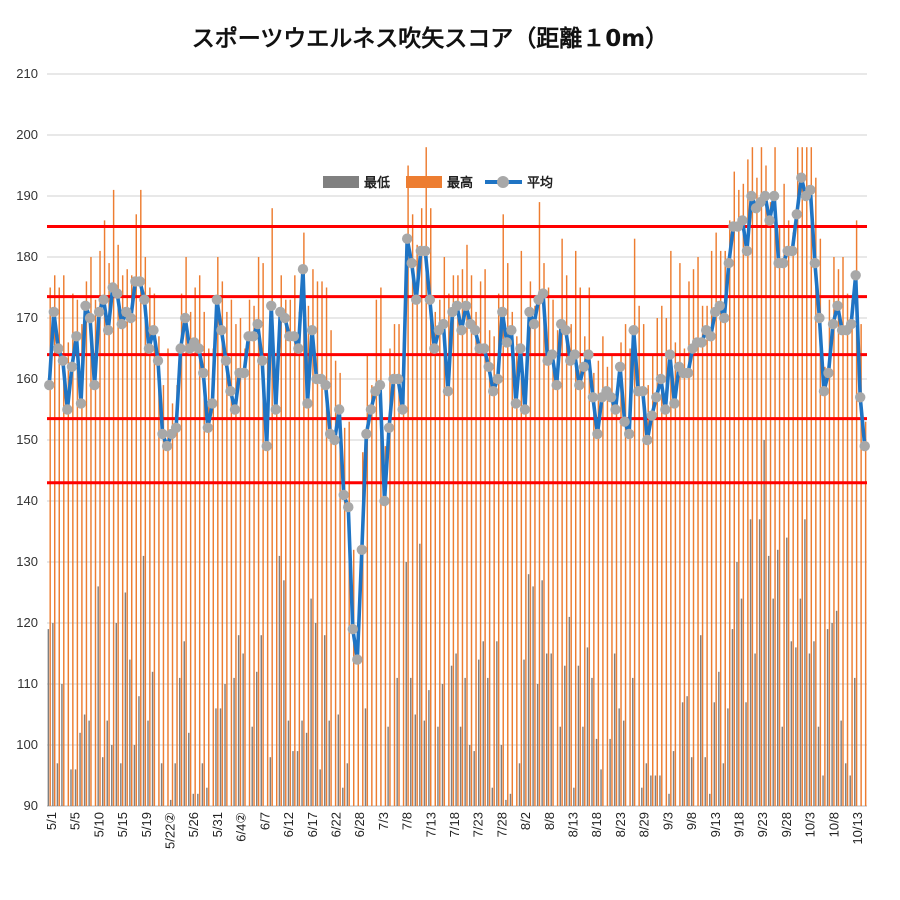 The width and height of the screenshot is (900, 900). What do you see at coordinates (503, 182) in the screenshot?
I see `legend-swatch-avg-marker` at bounding box center [503, 182].